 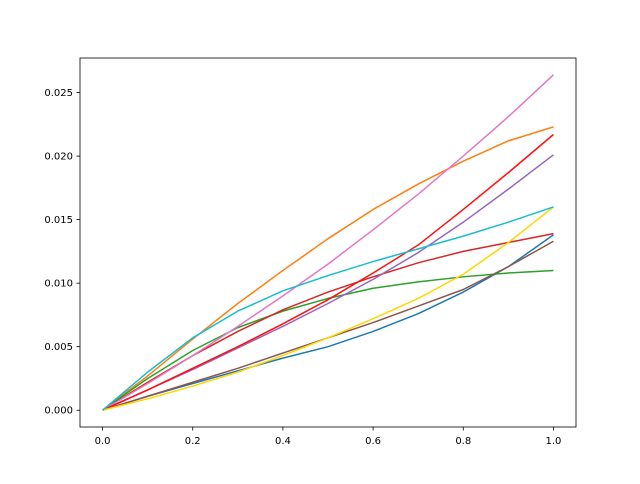 What do you see at coordinates (58, 347) in the screenshot?
I see `y-tick-label: 0.005` at bounding box center [58, 347].